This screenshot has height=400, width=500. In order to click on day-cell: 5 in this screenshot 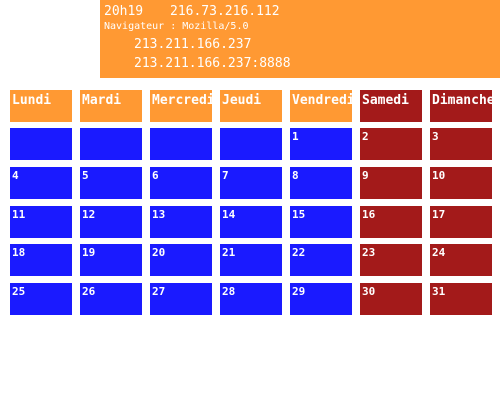, I will do `click(111, 183)`.